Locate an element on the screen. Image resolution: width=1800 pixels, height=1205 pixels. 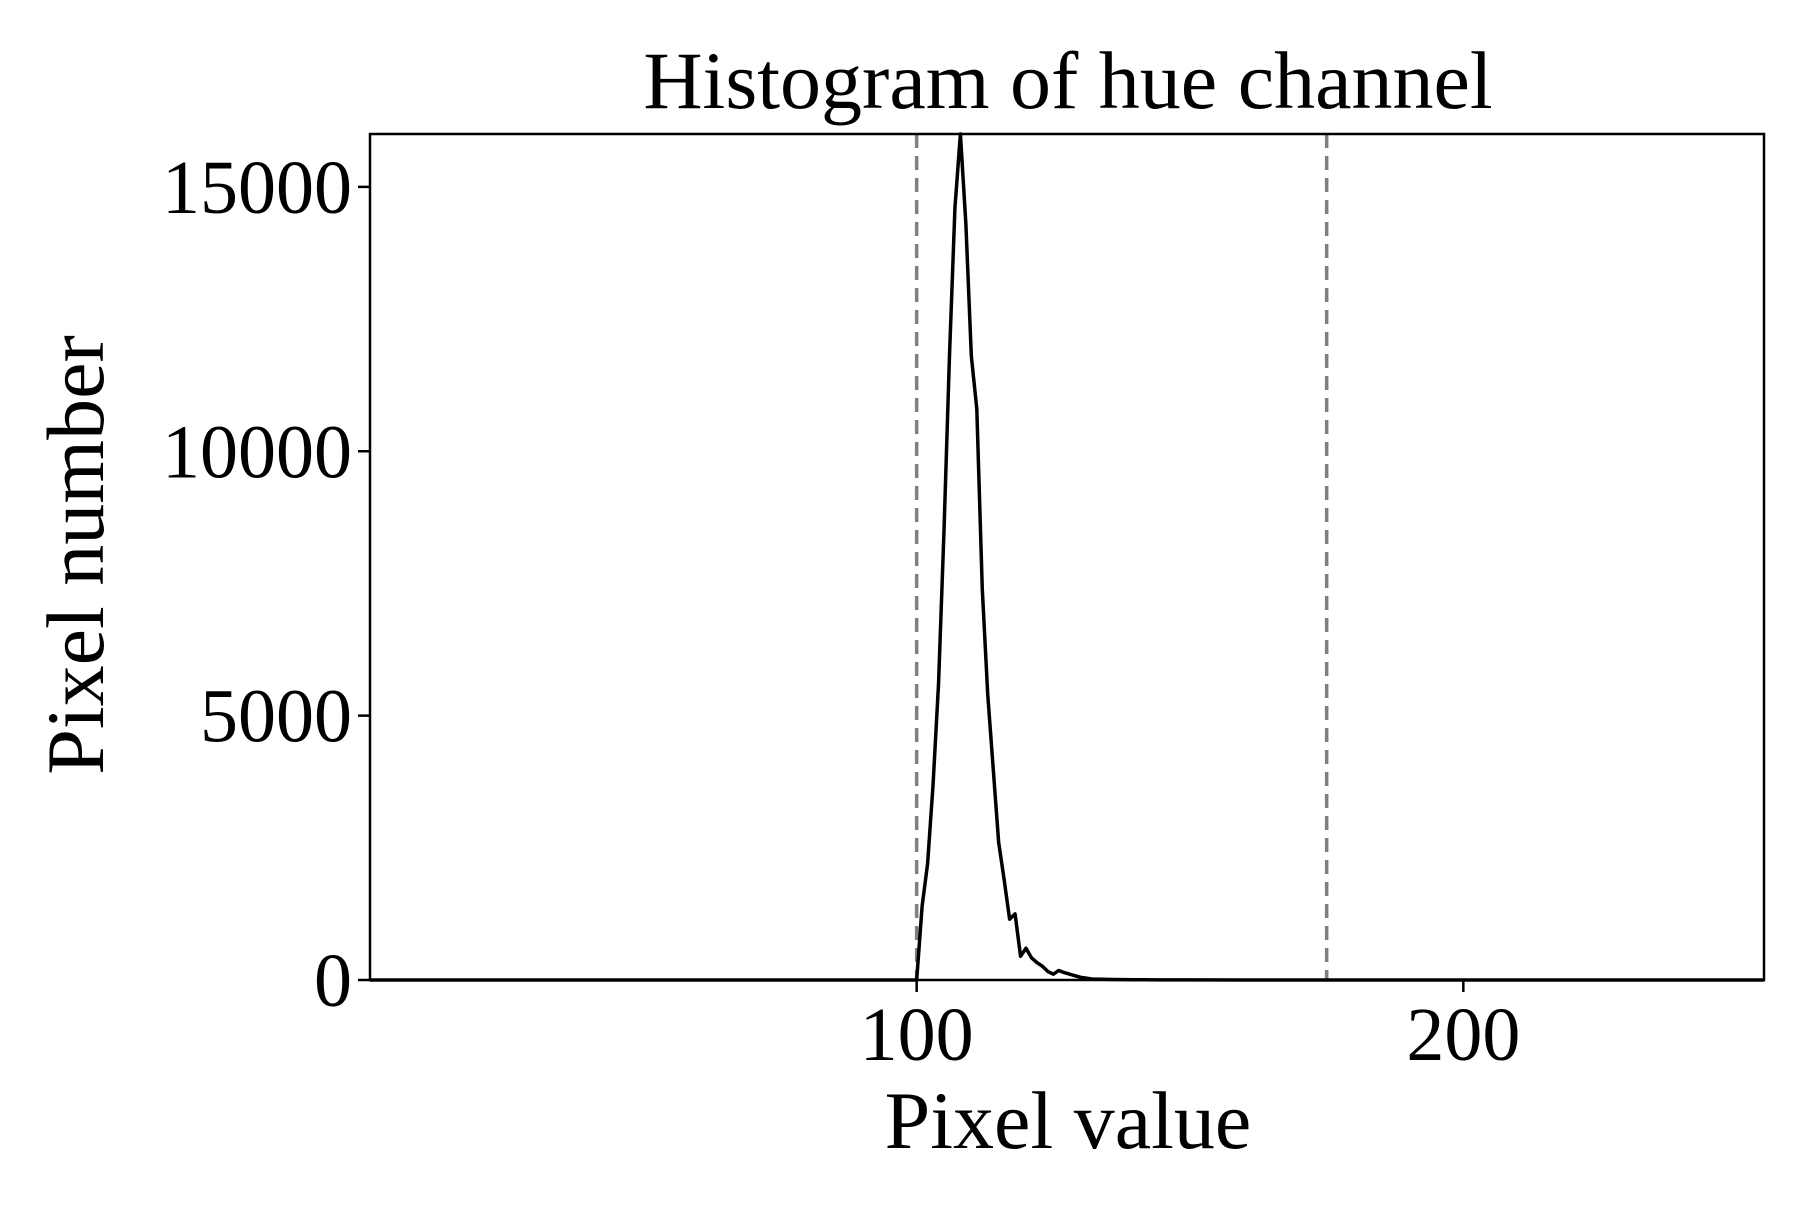
y-tick-label: 10000 is located at coordinates (257, 452).